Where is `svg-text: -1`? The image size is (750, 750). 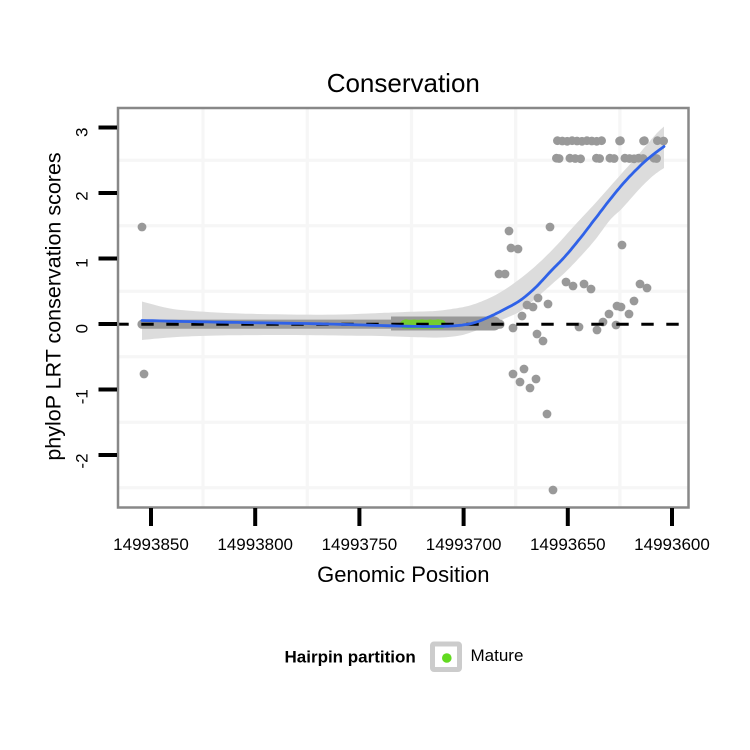
svg-text: -1 is located at coordinates (82, 396).